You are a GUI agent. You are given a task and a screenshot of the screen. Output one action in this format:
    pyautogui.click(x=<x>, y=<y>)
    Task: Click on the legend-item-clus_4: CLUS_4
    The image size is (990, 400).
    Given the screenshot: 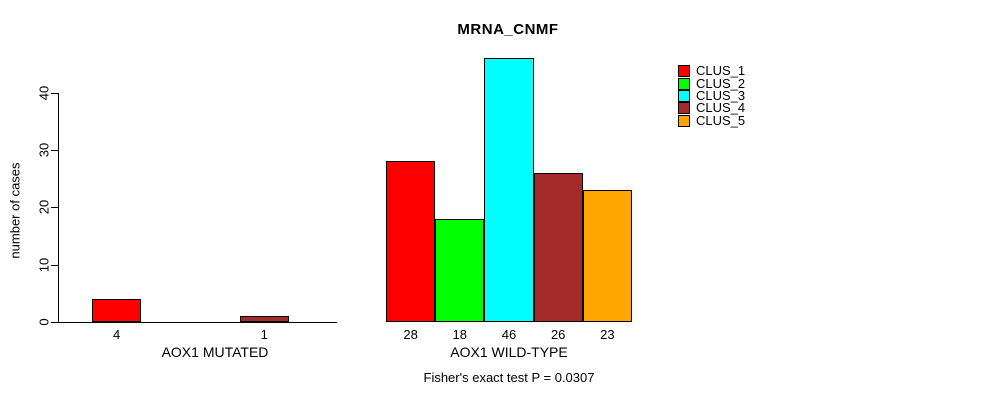 What is the action you would take?
    pyautogui.click(x=712, y=108)
    